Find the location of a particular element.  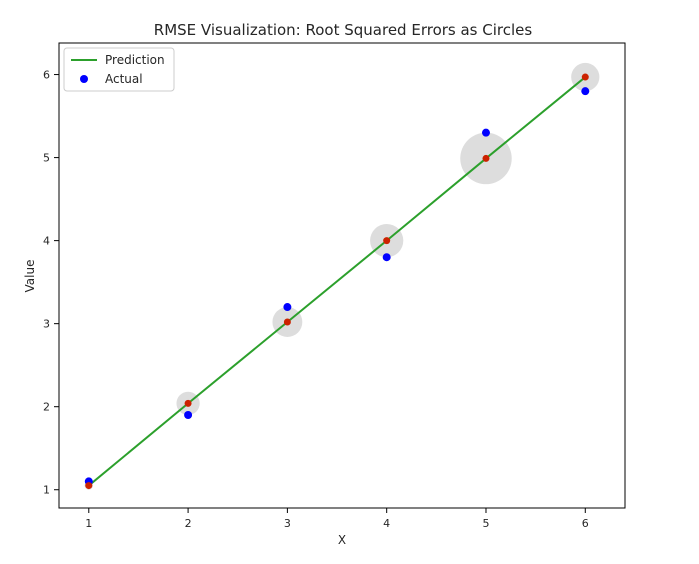

y-tick-label: 6 is located at coordinates (46, 75).